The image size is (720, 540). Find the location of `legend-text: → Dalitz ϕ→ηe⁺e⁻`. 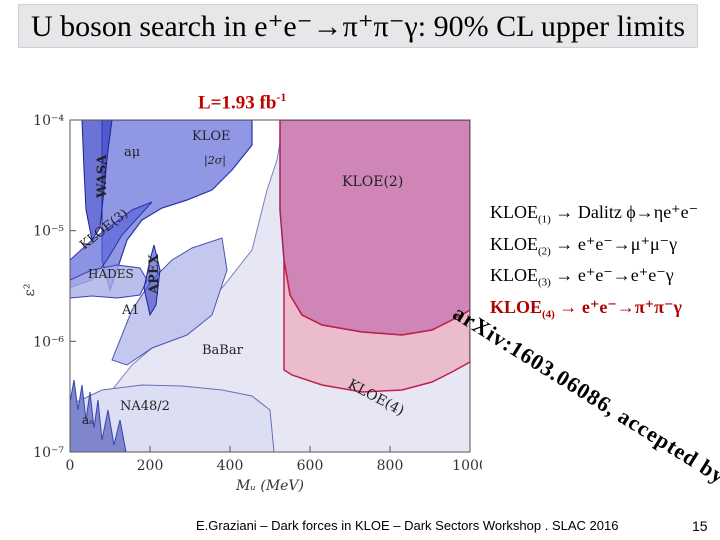

legend-text: → Dalitz ϕ→ηe⁺e⁻ is located at coordinates (624, 212).